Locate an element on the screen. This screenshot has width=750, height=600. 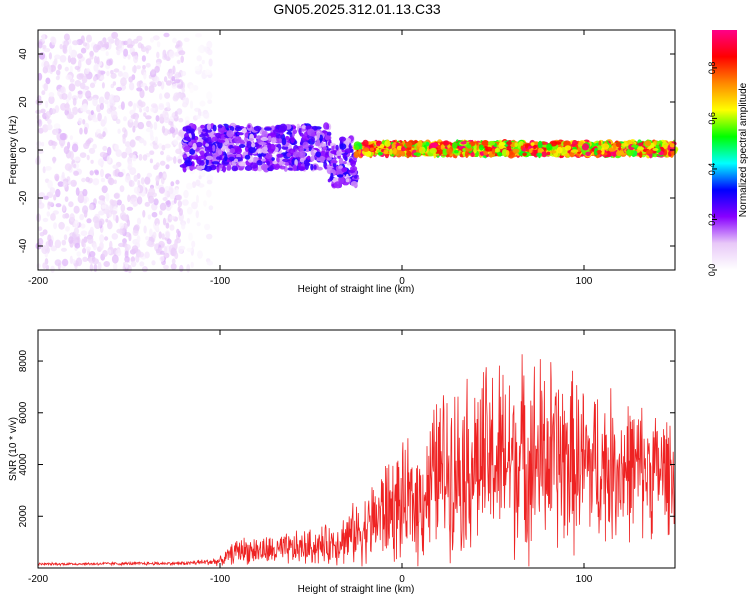
y-tick-label: 0 is located at coordinates (23, 150).